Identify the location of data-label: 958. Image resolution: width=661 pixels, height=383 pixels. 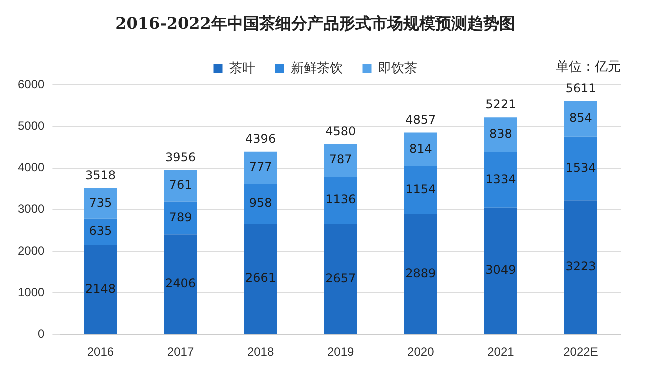
(260, 203).